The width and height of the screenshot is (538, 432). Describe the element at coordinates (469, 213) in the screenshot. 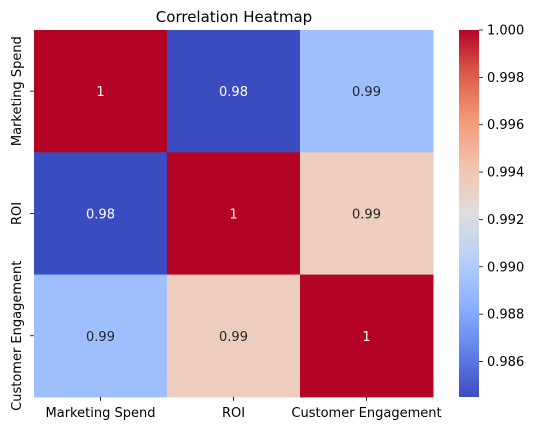

I see `colorbar-gradient` at that location.